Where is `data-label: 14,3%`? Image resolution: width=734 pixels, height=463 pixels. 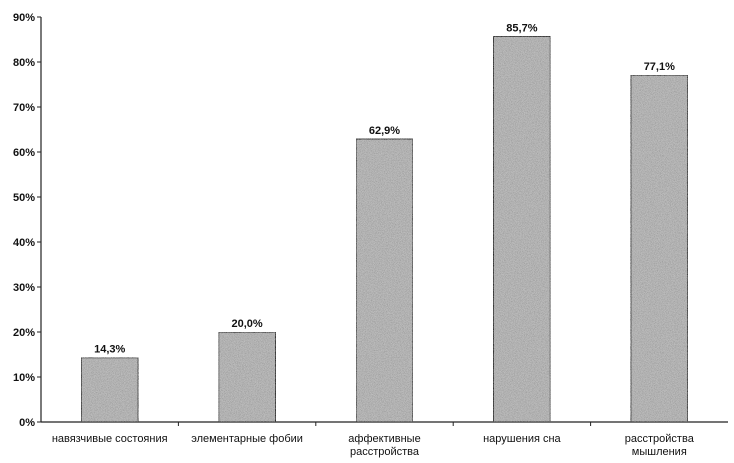 data-label: 14,3% is located at coordinates (109, 350).